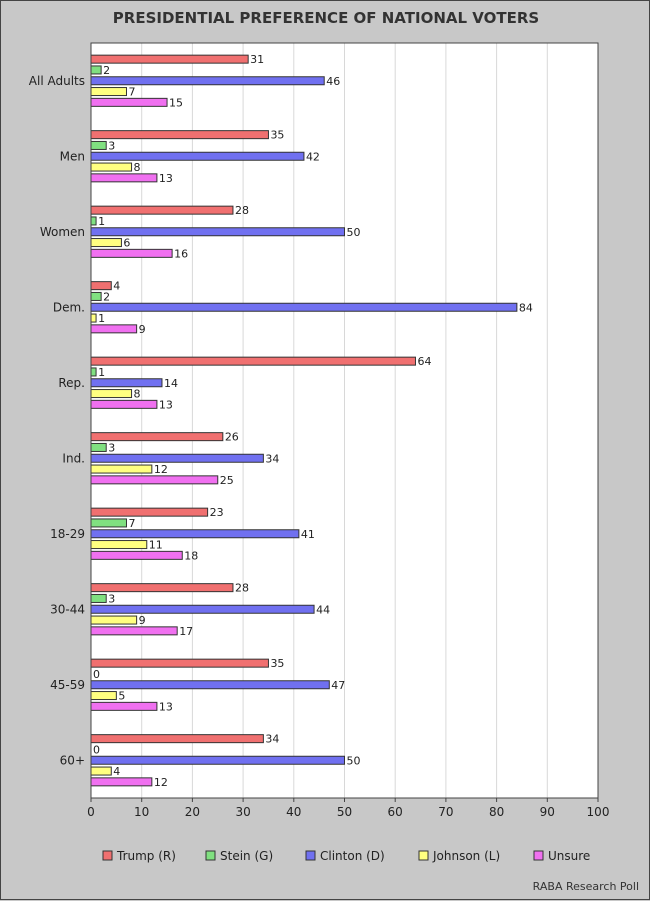 The width and height of the screenshot is (650, 901). I want to click on data-label: 18, so click(191, 555).